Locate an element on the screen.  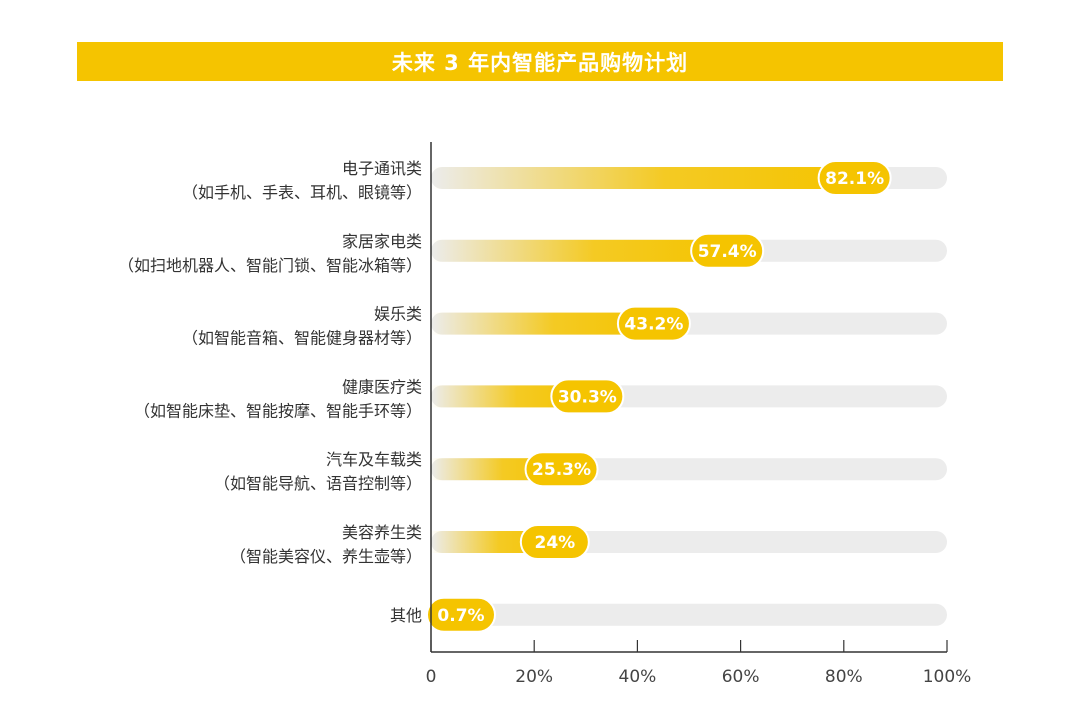
category-label: 电子通讯类 is located at coordinates (382, 168).